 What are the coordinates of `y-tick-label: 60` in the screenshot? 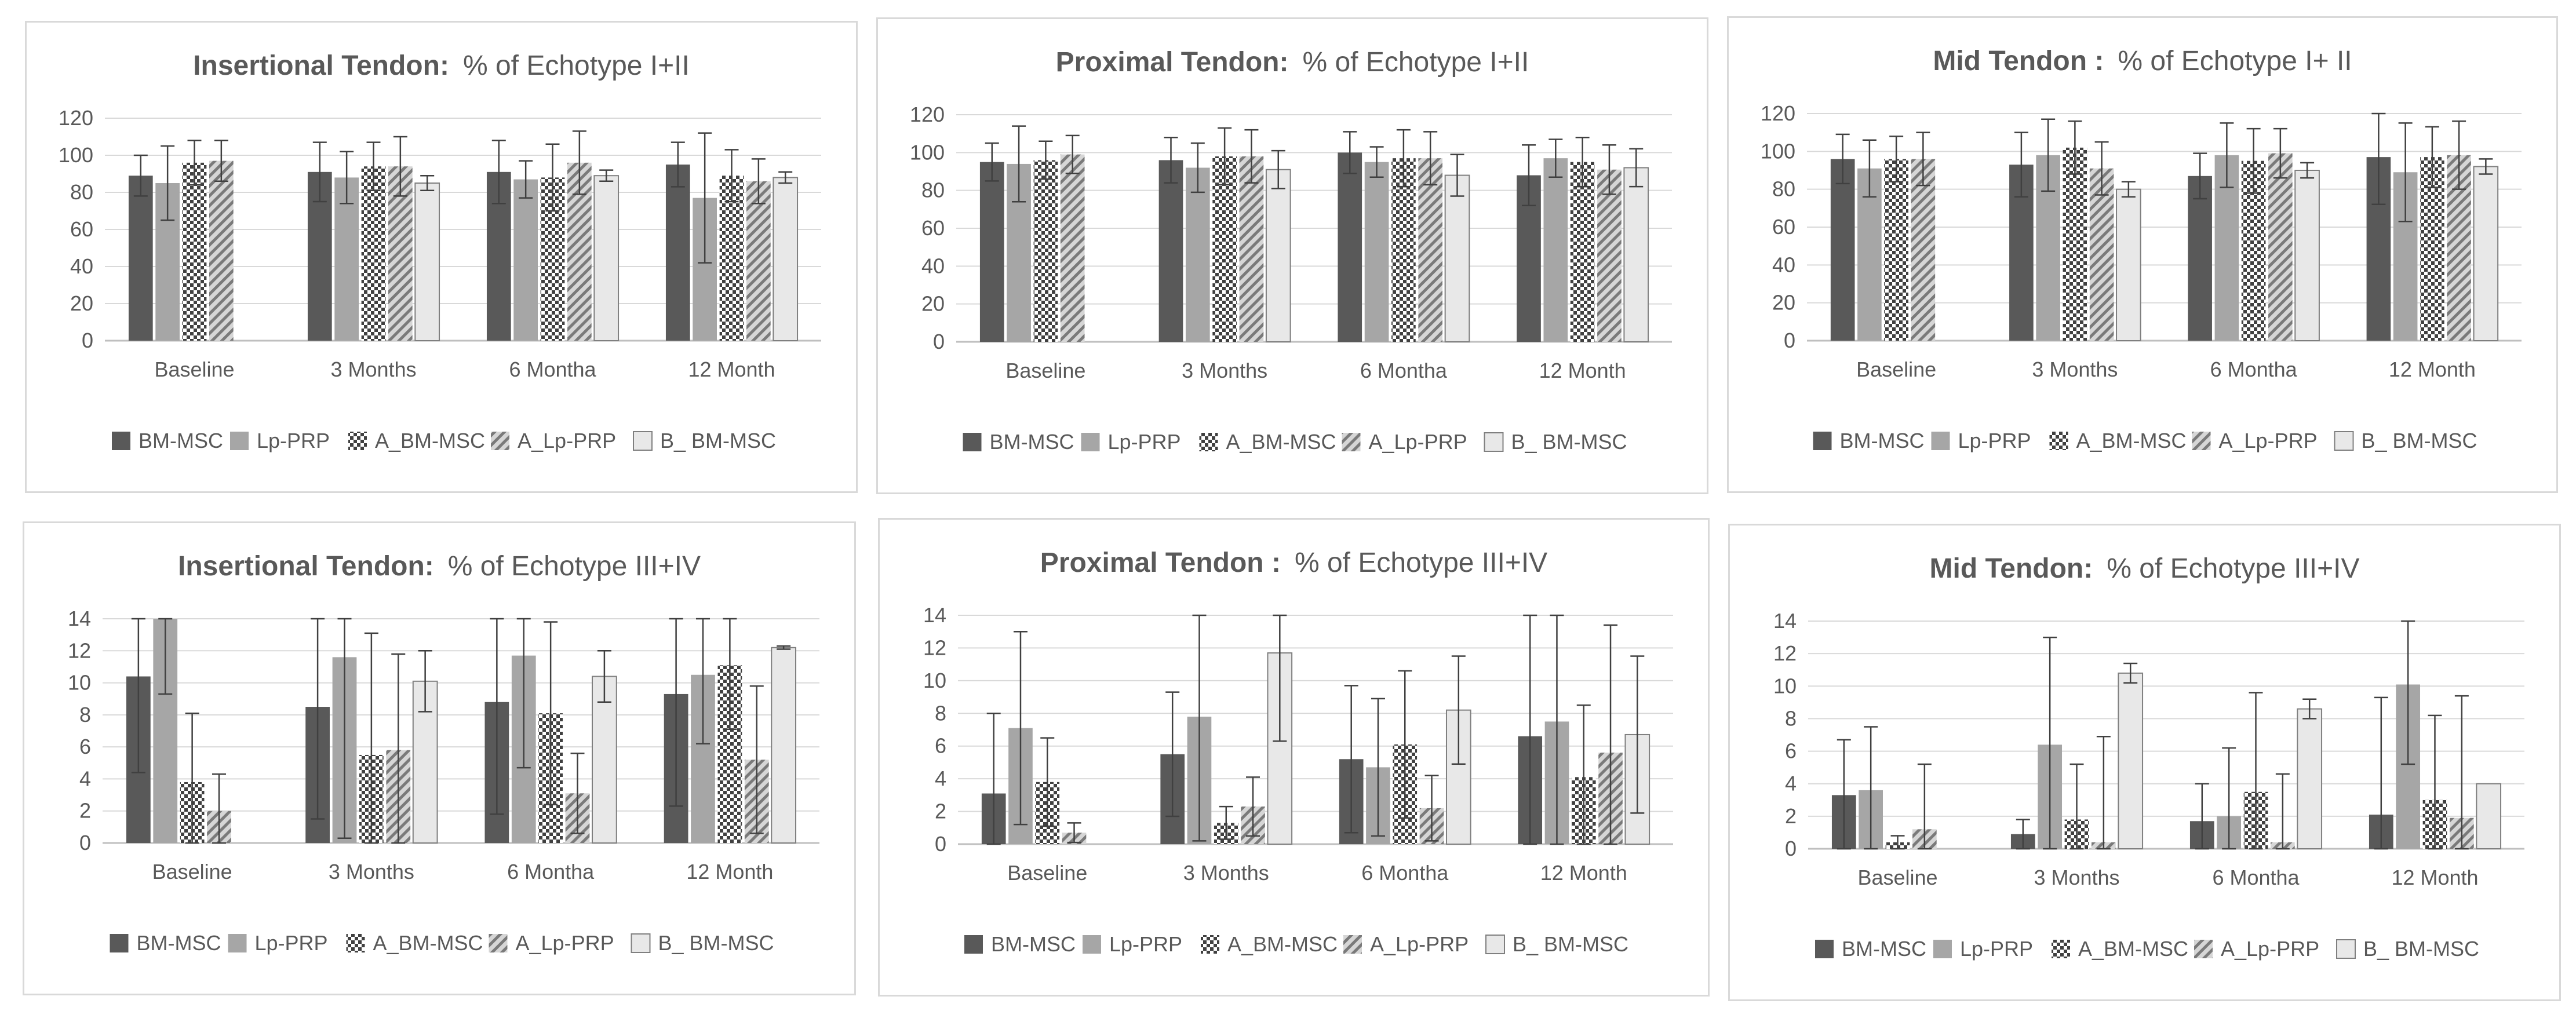 It's located at (81, 229).